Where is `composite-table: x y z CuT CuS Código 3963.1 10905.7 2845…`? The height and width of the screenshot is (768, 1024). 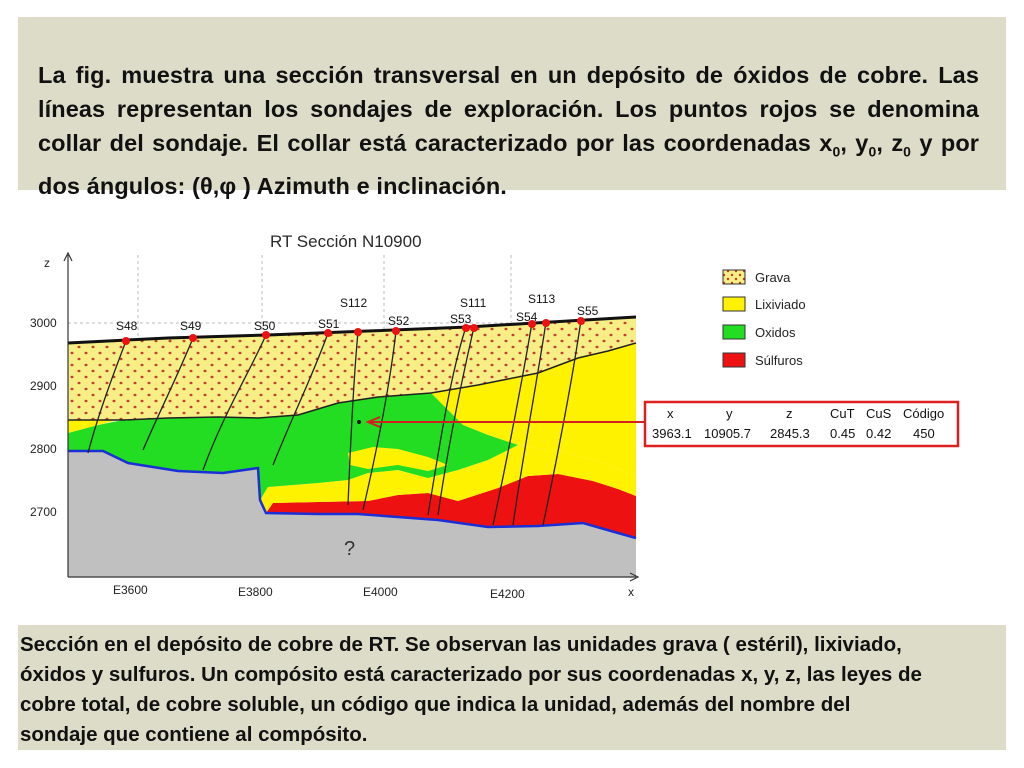 composite-table: x y z CuT CuS Código 3963.1 10905.7 2845… is located at coordinates (801, 424).